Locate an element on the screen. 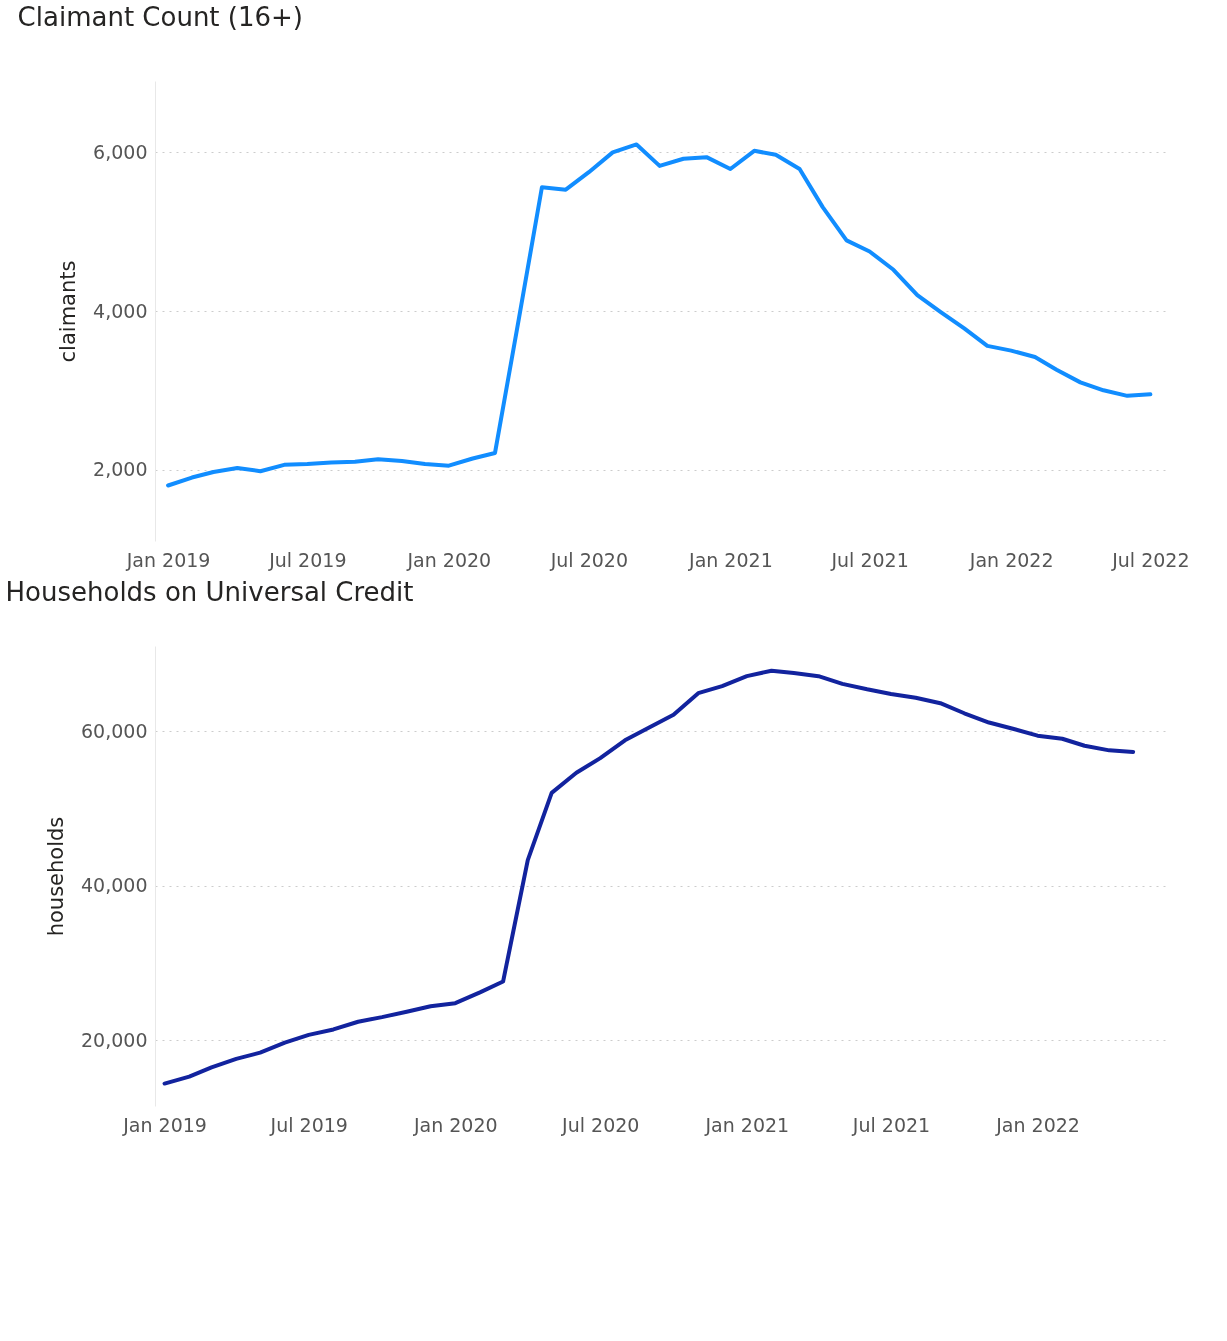 This screenshot has height=1341, width=1227. y-tick-label: 40,000 is located at coordinates (114, 885).